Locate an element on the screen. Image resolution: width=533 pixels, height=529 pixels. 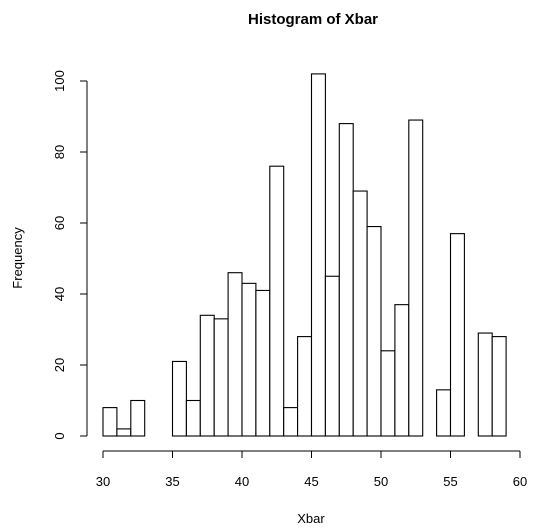
chart-title: Histogram of Xbar is located at coordinates (313, 19).